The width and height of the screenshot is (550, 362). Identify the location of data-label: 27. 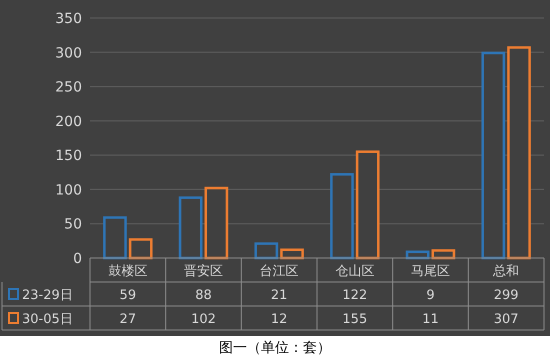
(128, 319).